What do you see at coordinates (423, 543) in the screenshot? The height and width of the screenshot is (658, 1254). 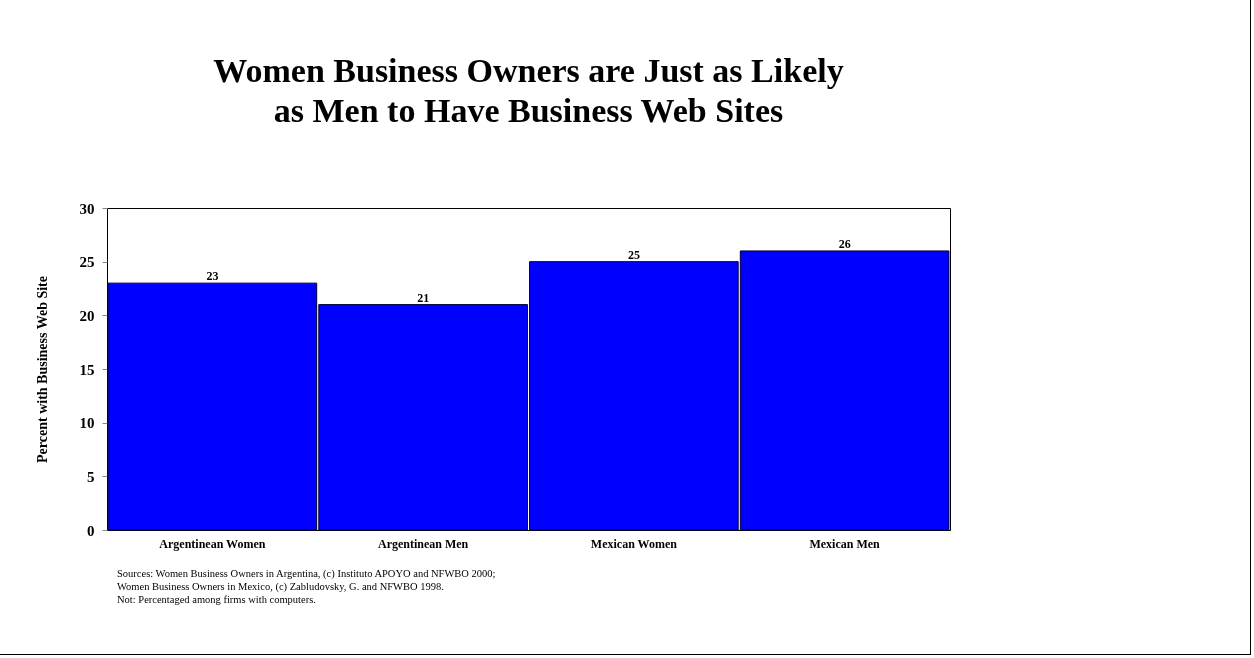 I see `x-tick-label: Argentinean Men` at bounding box center [423, 543].